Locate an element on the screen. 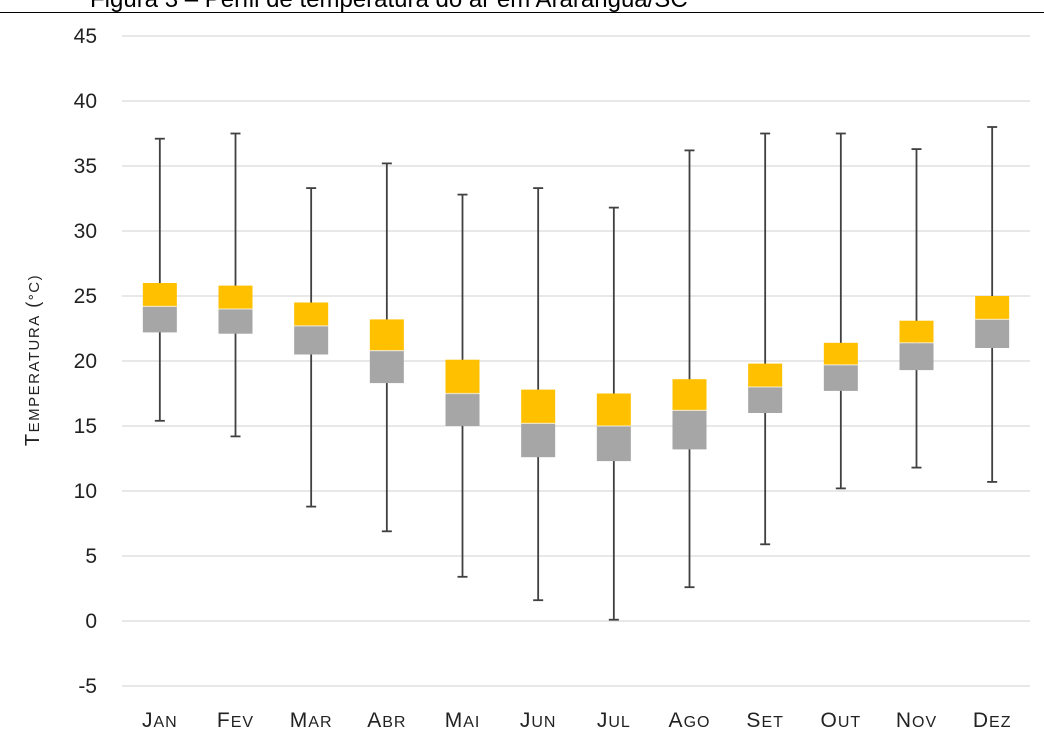 This screenshot has width=1044, height=742. x-tick-label-initial: S is located at coordinates (753, 720).